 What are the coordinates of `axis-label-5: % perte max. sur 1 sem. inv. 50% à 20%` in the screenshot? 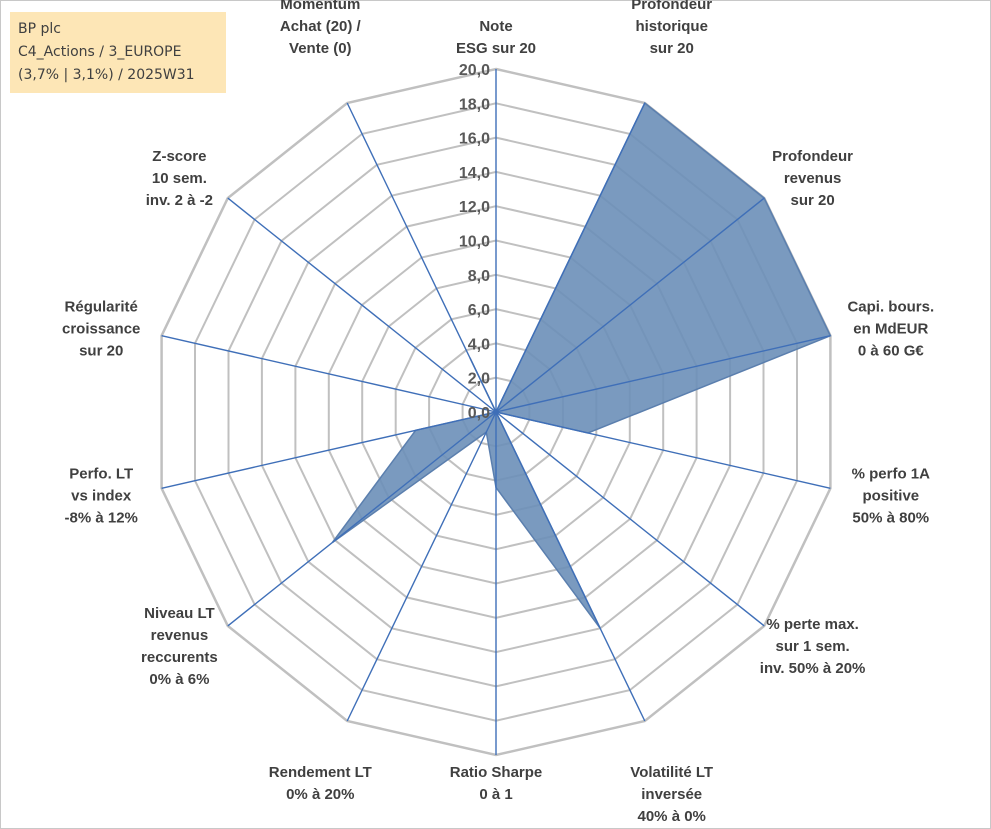 It's located at (813, 646).